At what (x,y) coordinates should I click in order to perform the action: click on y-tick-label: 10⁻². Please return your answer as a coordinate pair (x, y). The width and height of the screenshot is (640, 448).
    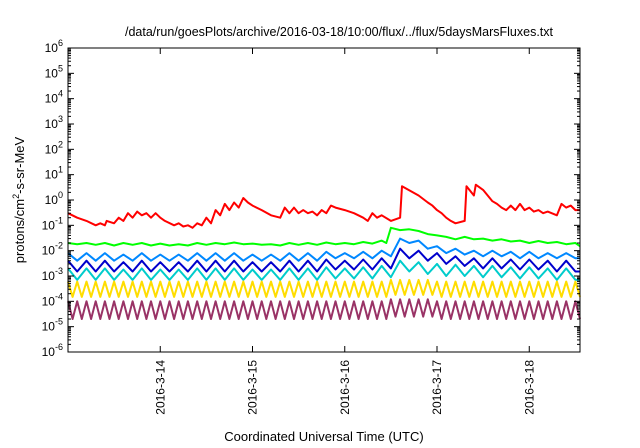
    Looking at the image, I should click on (52, 249).